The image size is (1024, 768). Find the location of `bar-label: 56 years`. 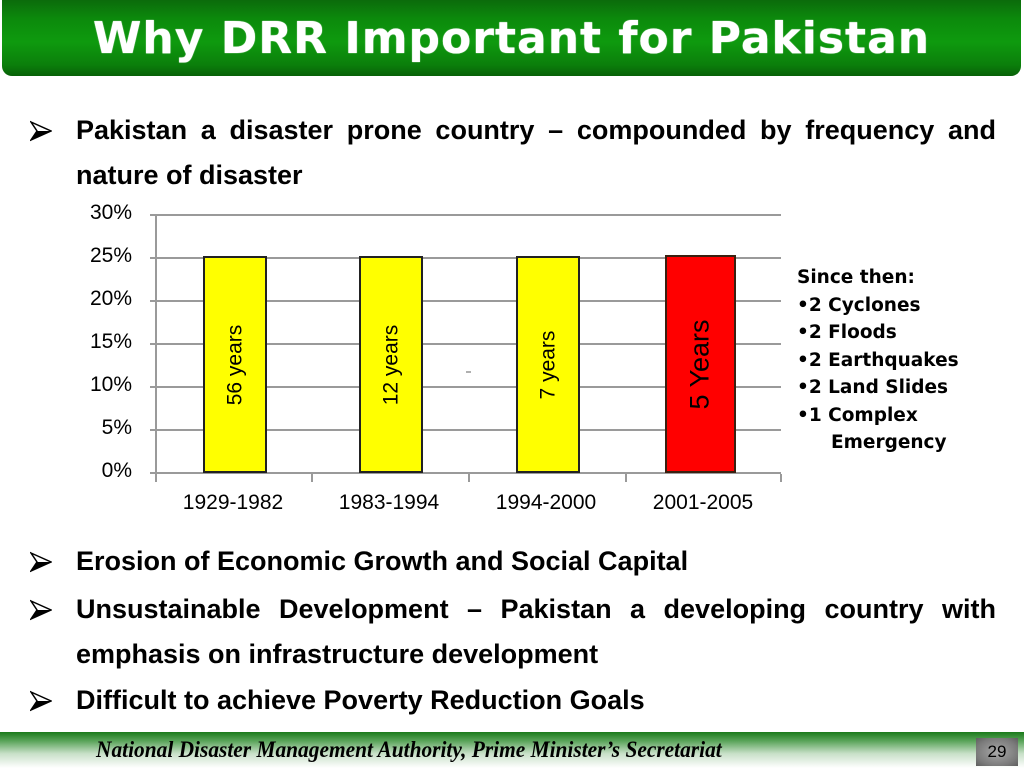

bar-label: 56 years is located at coordinates (235, 364).